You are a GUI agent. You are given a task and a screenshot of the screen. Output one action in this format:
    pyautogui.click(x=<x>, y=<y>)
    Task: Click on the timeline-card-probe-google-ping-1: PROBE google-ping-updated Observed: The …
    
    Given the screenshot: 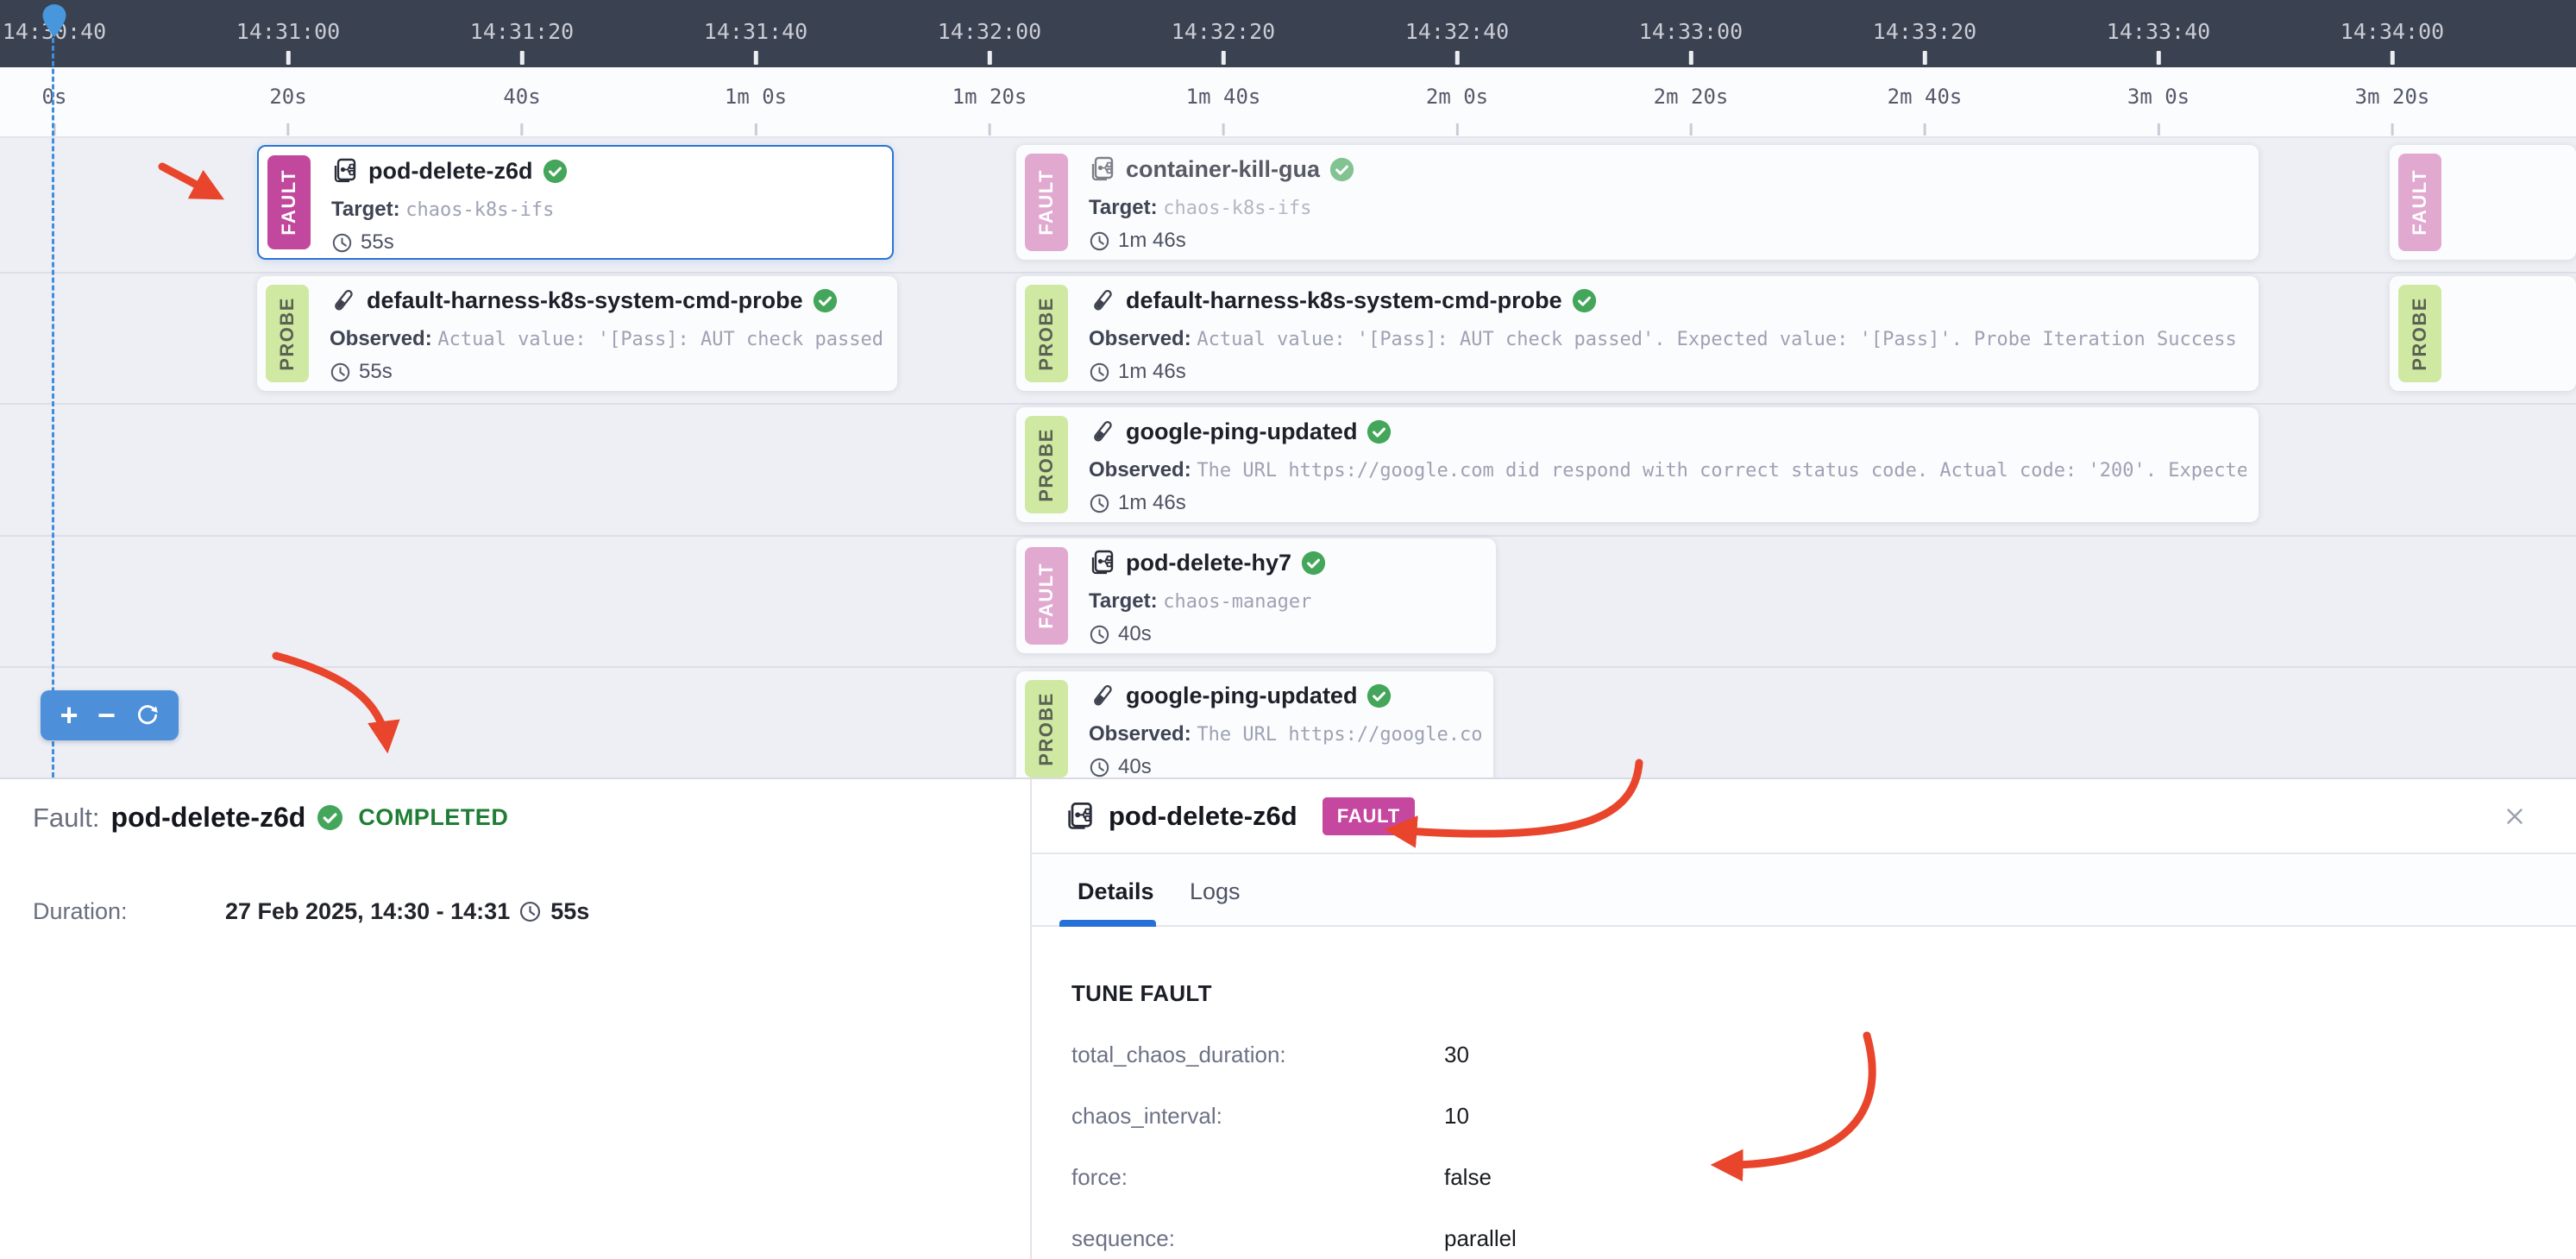 What is the action you would take?
    pyautogui.click(x=1637, y=464)
    